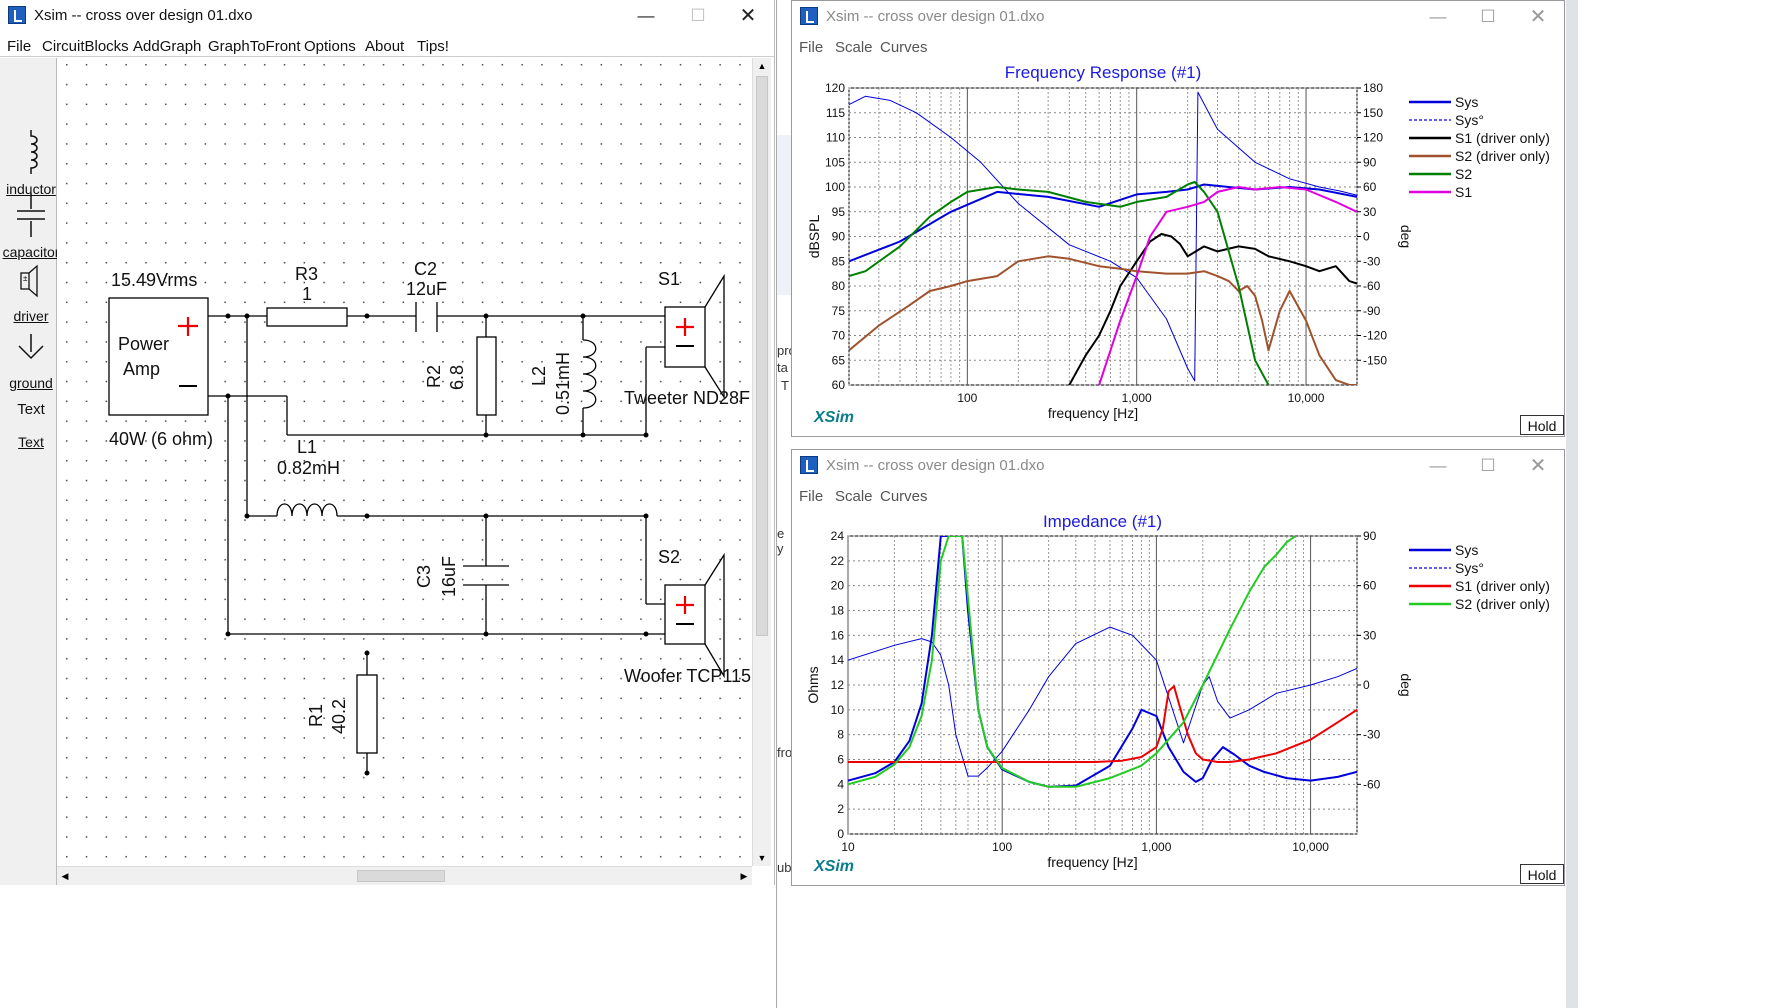 This screenshot has width=1778, height=1008. I want to click on y-tick-label: 8, so click(840, 735).